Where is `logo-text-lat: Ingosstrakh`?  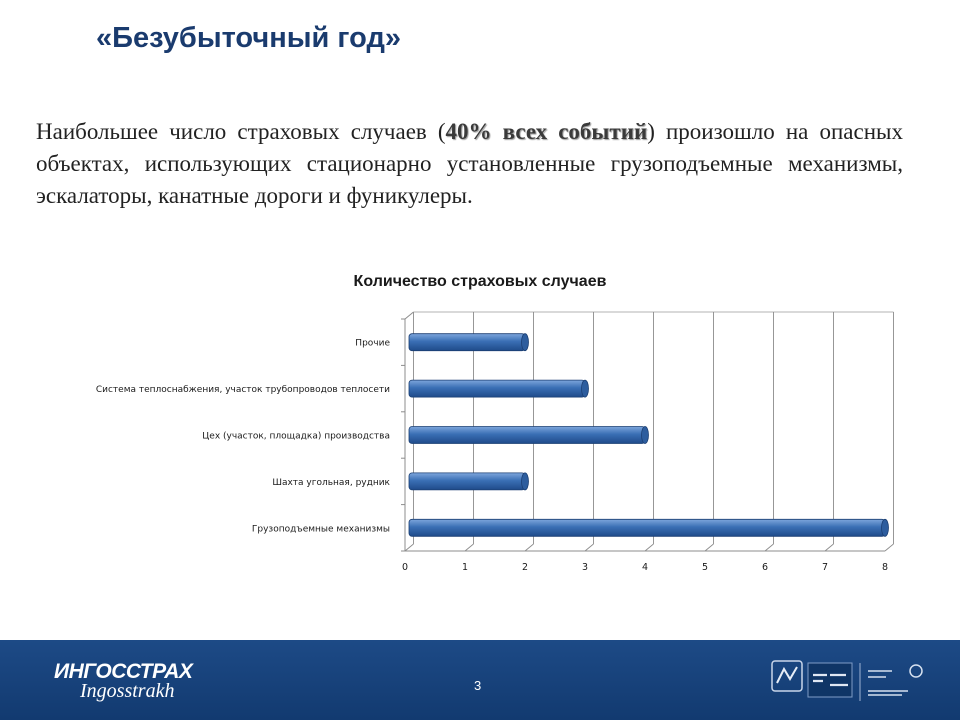
logo-text-lat: Ingosstrakh is located at coordinates (127, 691).